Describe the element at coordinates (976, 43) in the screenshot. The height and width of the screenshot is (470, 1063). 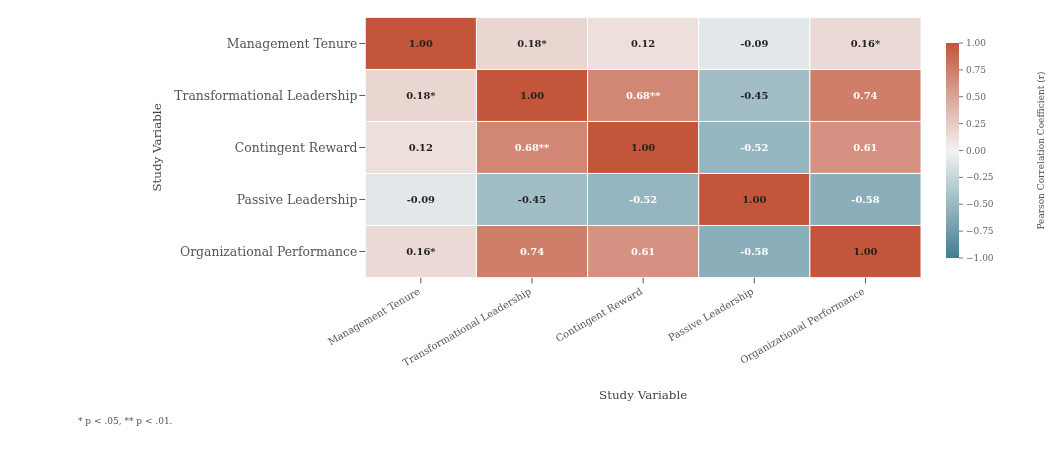
I see `color-bar-label: 1.00` at that location.